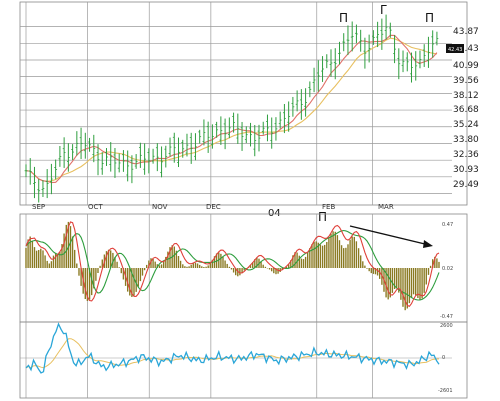 This screenshot has width=500, height=401. Describe the element at coordinates (466, 96) in the screenshot. I see `y-tick-label: 38.12` at that location.